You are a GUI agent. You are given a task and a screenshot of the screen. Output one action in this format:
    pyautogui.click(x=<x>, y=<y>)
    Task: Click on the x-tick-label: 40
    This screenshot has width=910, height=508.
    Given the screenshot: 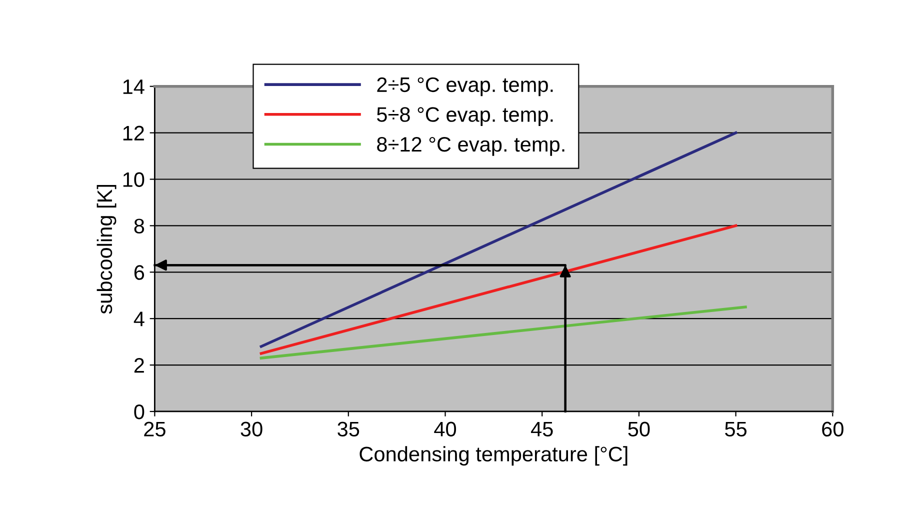 What is the action you would take?
    pyautogui.click(x=445, y=429)
    